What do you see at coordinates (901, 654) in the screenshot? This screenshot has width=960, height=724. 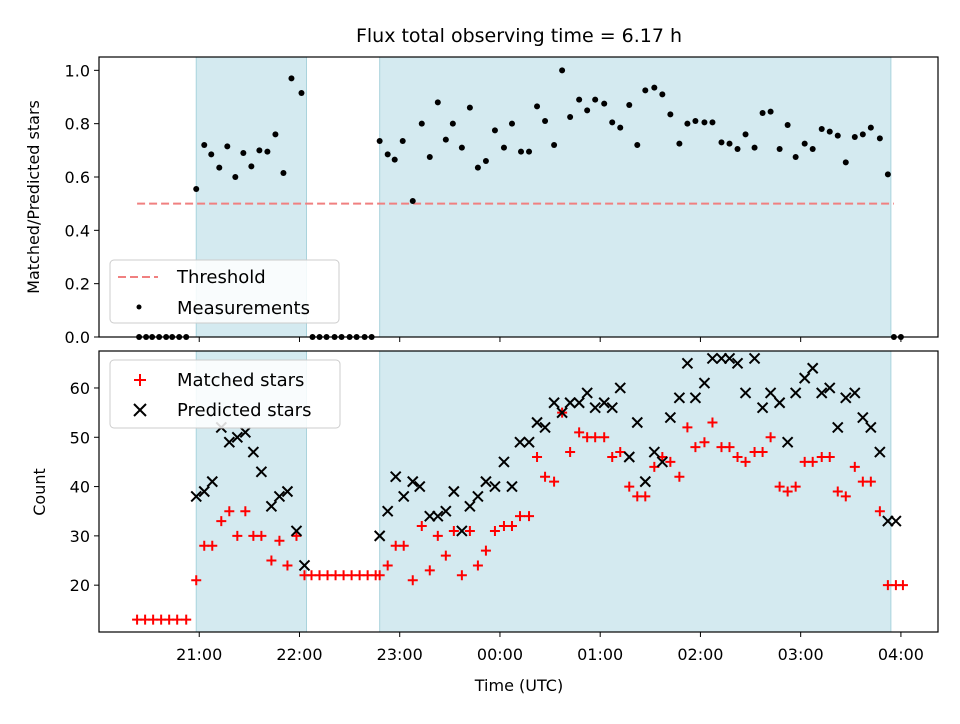 I see `x-tick-label: 04:00` at bounding box center [901, 654].